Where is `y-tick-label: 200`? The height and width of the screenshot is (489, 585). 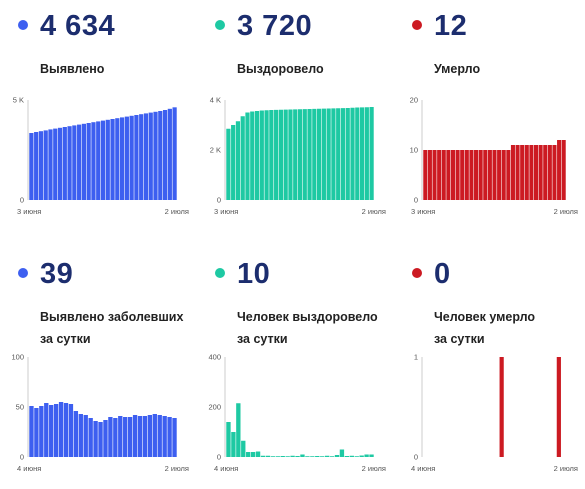
y-tick-label: 200 is located at coordinates (214, 407).